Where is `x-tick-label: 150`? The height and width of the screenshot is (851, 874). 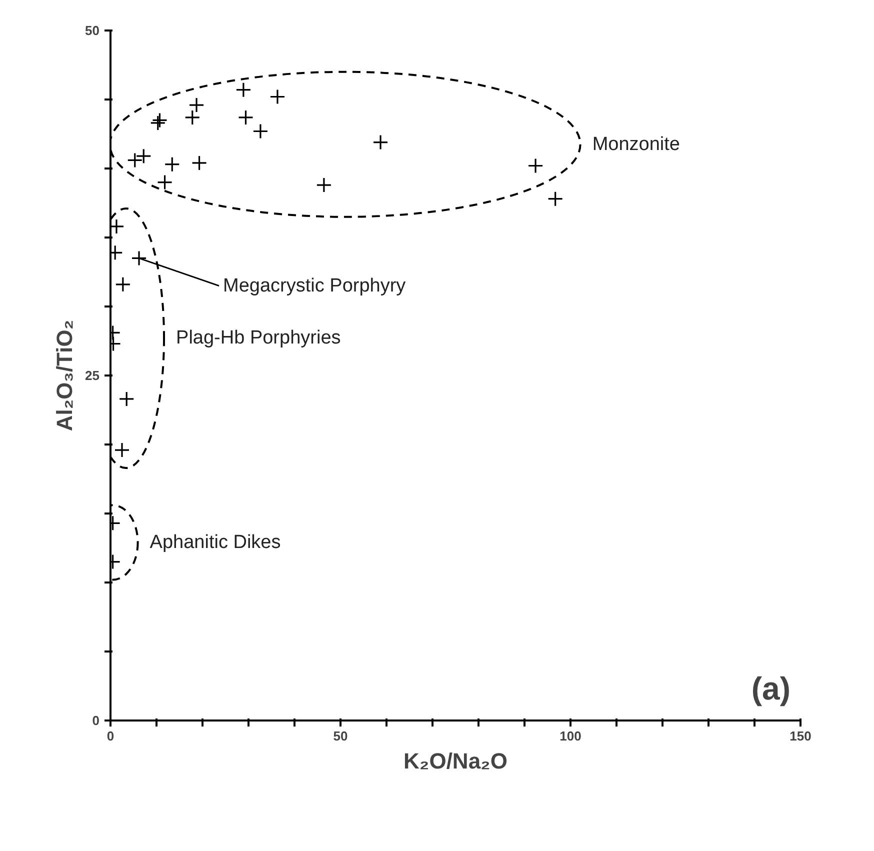 x-tick-label: 150 is located at coordinates (801, 736).